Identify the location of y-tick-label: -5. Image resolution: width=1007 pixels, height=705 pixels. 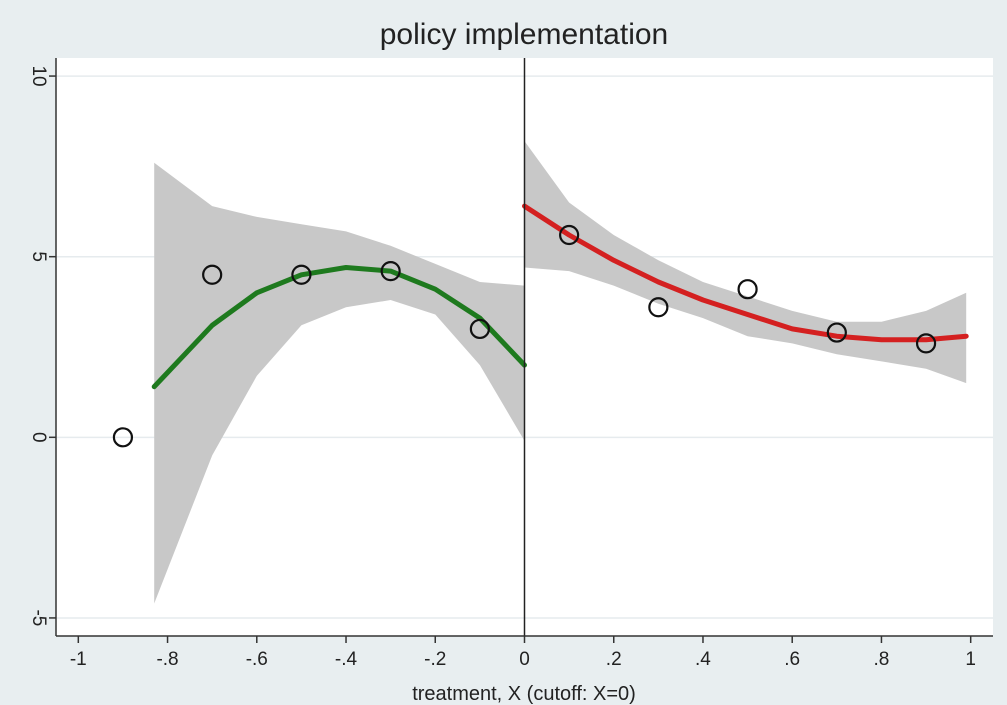
(38, 617).